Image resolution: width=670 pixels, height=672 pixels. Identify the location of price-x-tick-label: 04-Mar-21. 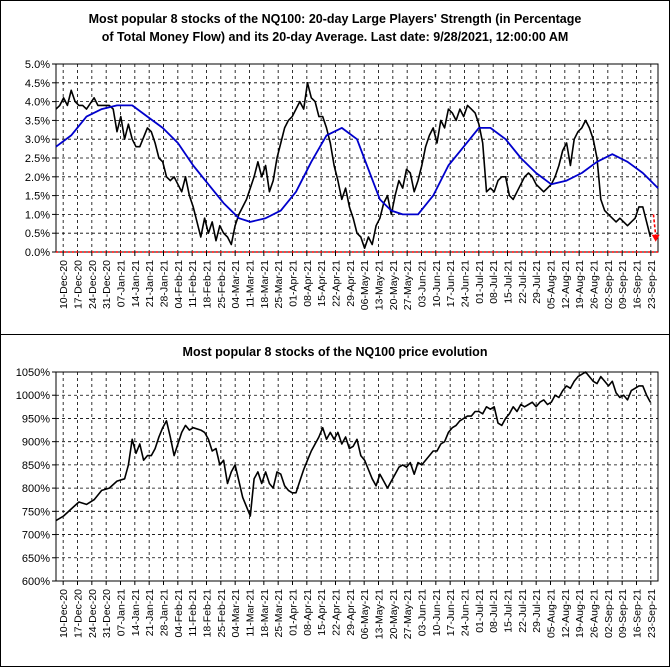
(236, 613).